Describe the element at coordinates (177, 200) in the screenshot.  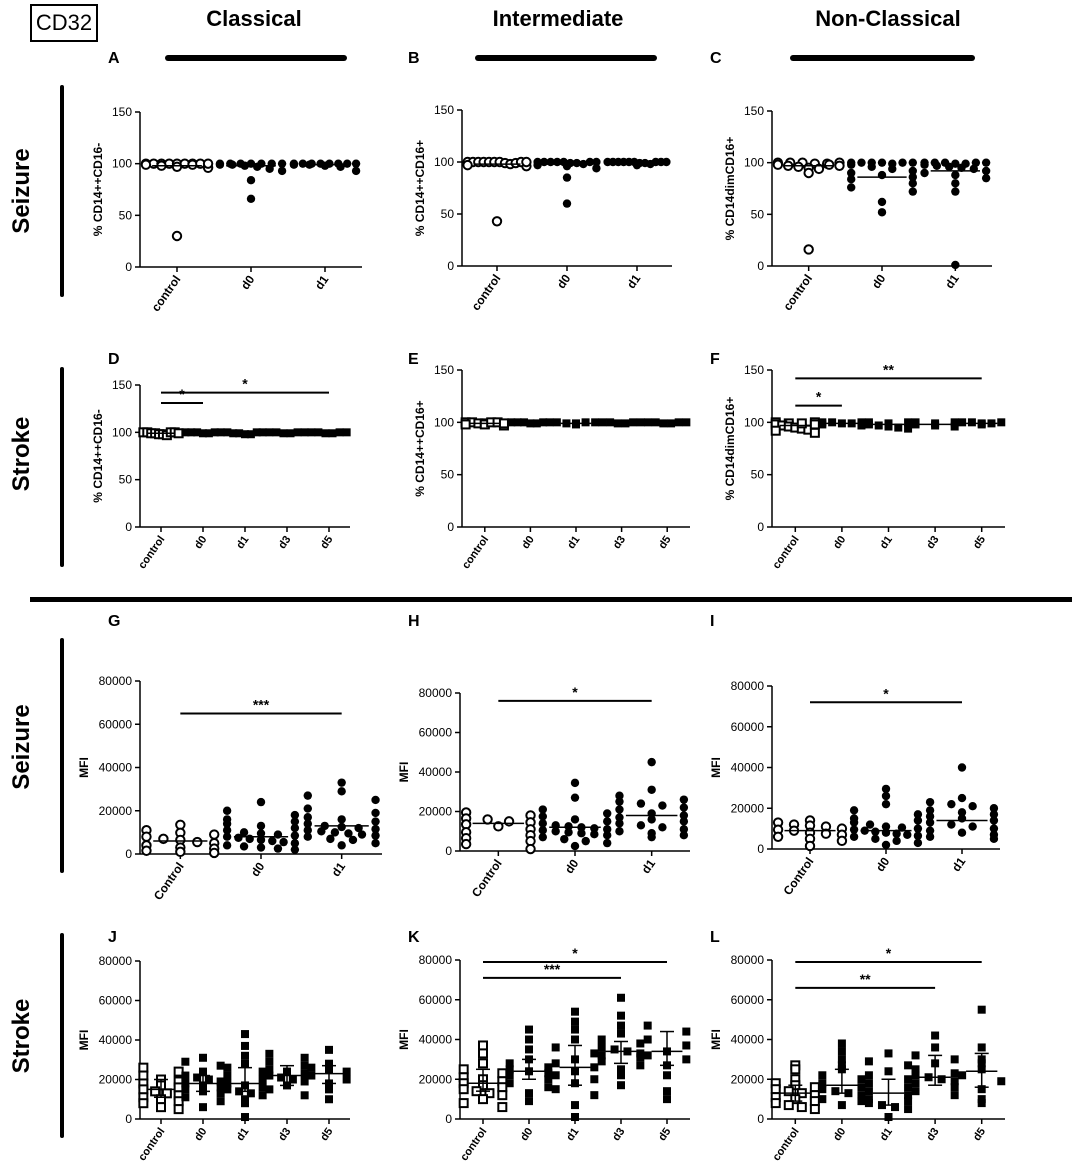
I see `series-control` at that location.